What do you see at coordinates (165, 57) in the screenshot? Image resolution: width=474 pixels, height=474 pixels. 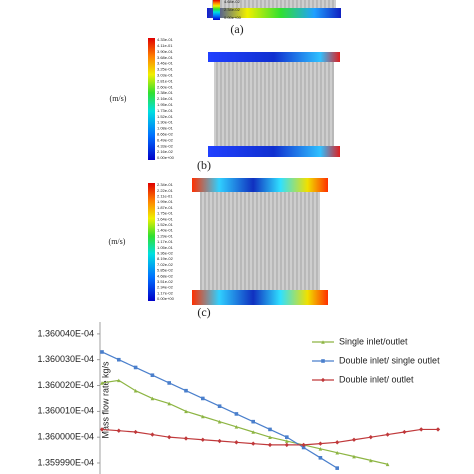 I see `colorbar-label: 3.68e-01` at bounding box center [165, 57].